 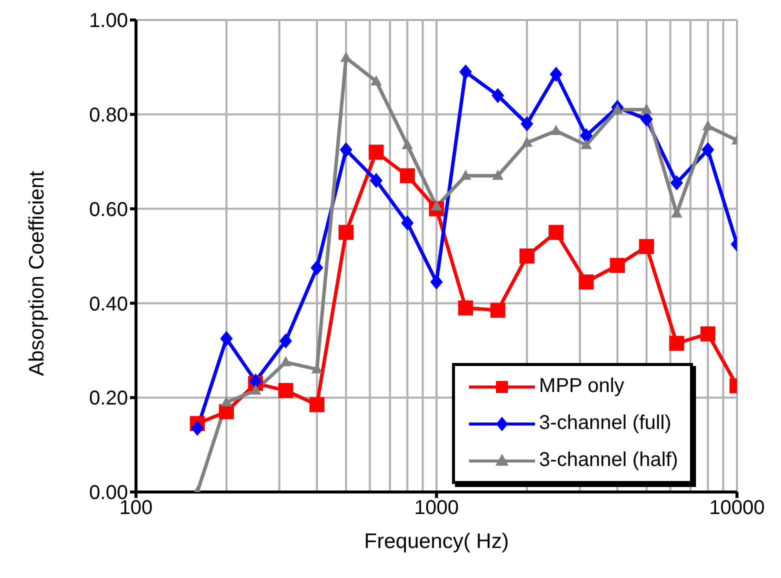 What do you see at coordinates (605, 423) in the screenshot?
I see `legend-label: 3-channel (full)` at bounding box center [605, 423].